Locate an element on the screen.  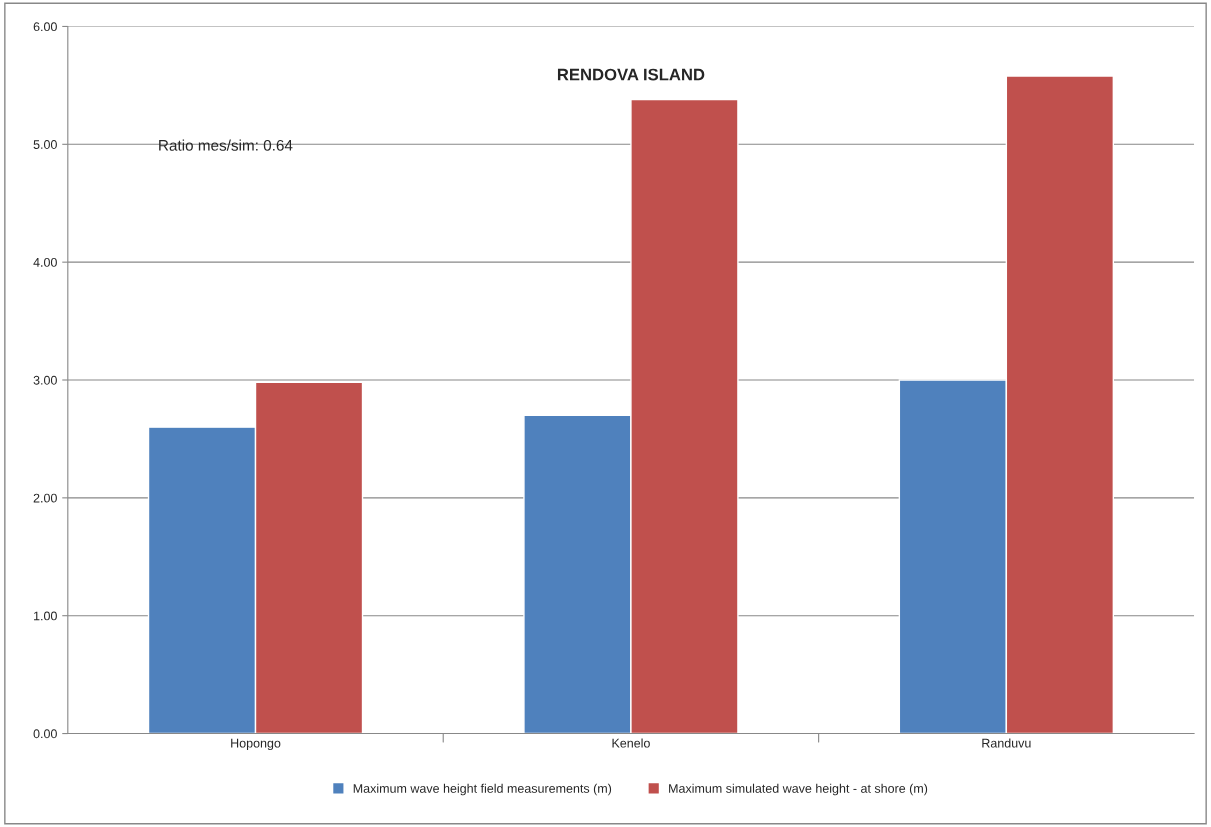
x-tick-label: Hopongo is located at coordinates (256, 744).